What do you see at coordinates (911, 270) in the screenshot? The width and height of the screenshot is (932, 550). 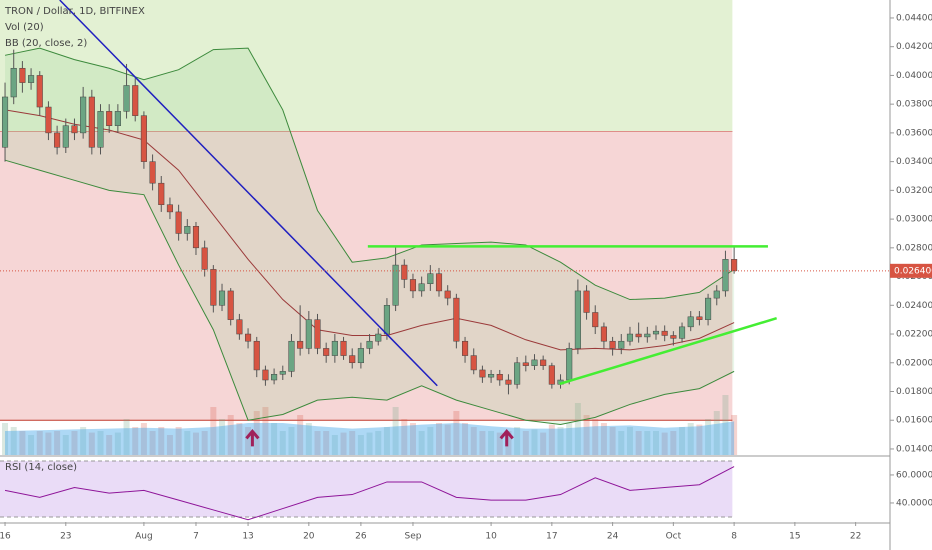 I see `last-price-box` at bounding box center [911, 270].